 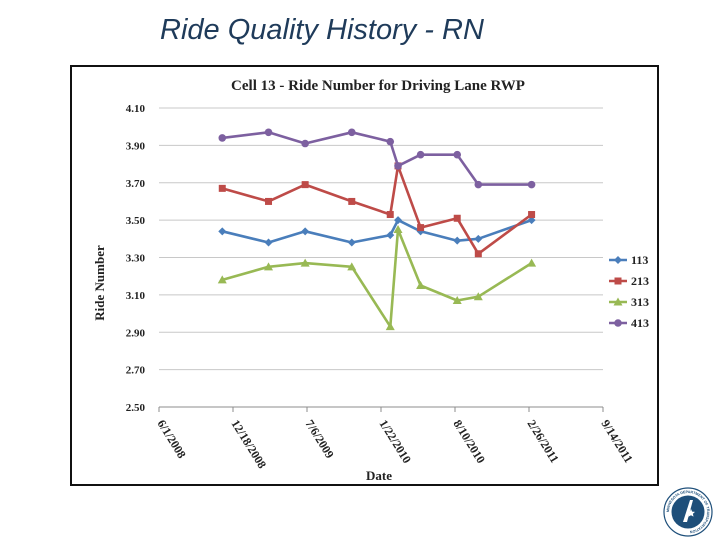 What do you see at coordinates (171, 439) in the screenshot?
I see `x-tick-label: 6/1/2008` at bounding box center [171, 439].